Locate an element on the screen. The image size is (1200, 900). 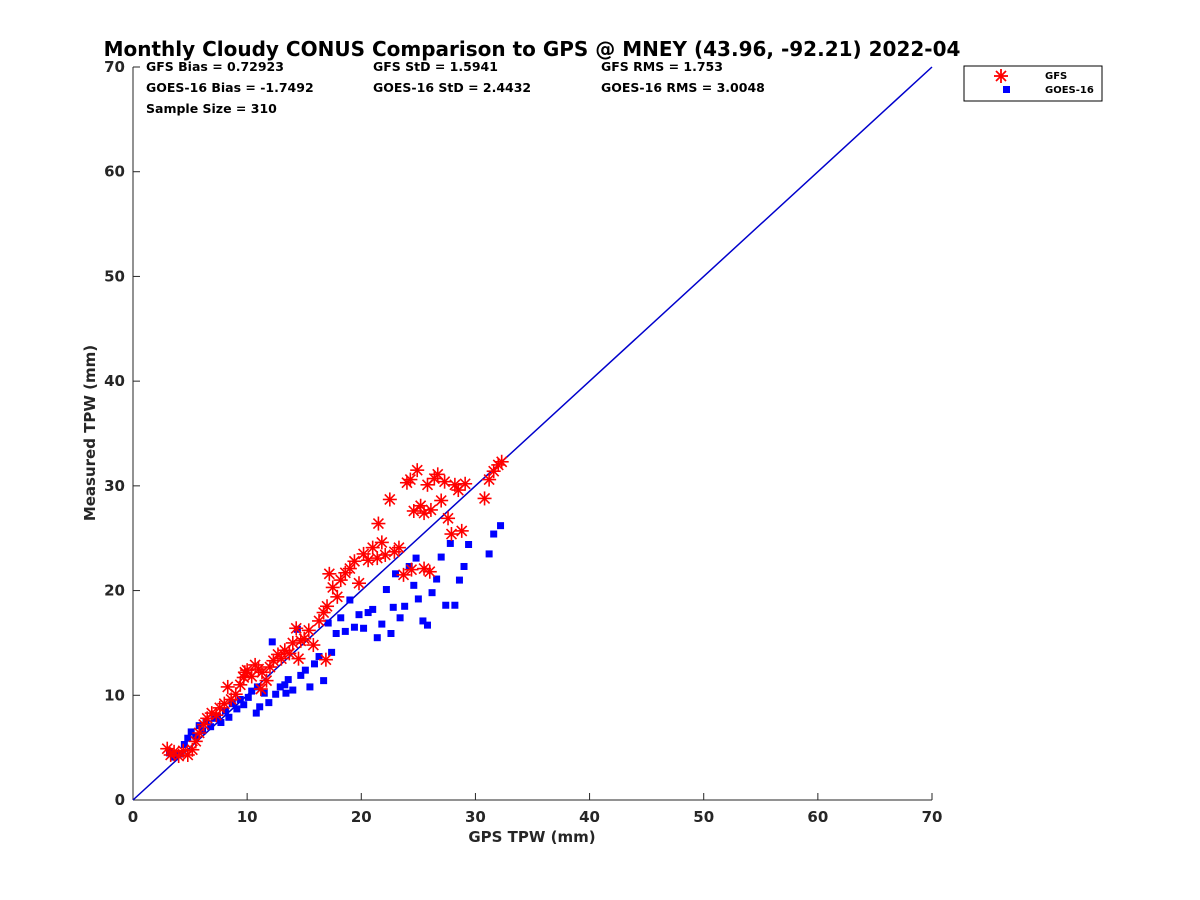
series-goes16 is located at coordinates (335, 641).